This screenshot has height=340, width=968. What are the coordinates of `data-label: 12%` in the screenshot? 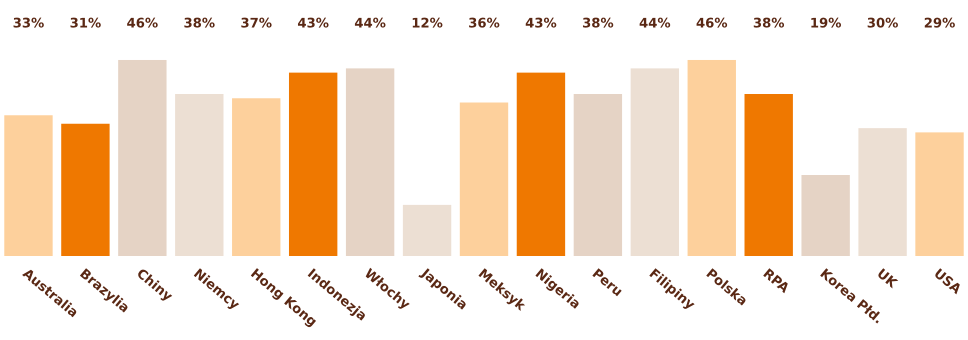 It's located at (427, 23).